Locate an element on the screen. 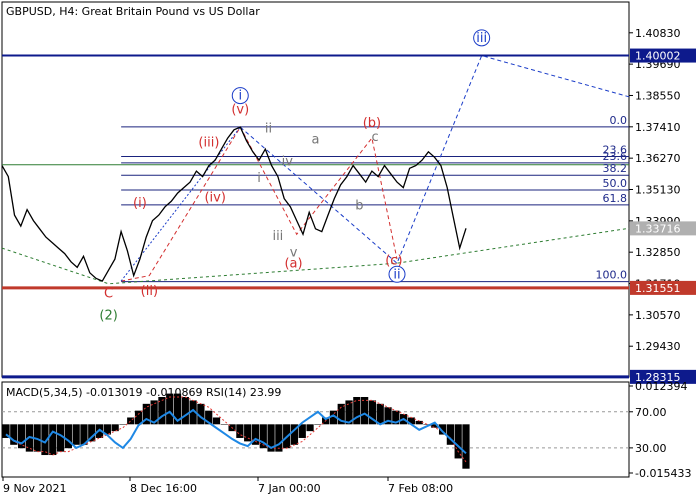 The image size is (700, 500). y-tick-label-10: 1.29430 is located at coordinates (658, 346).